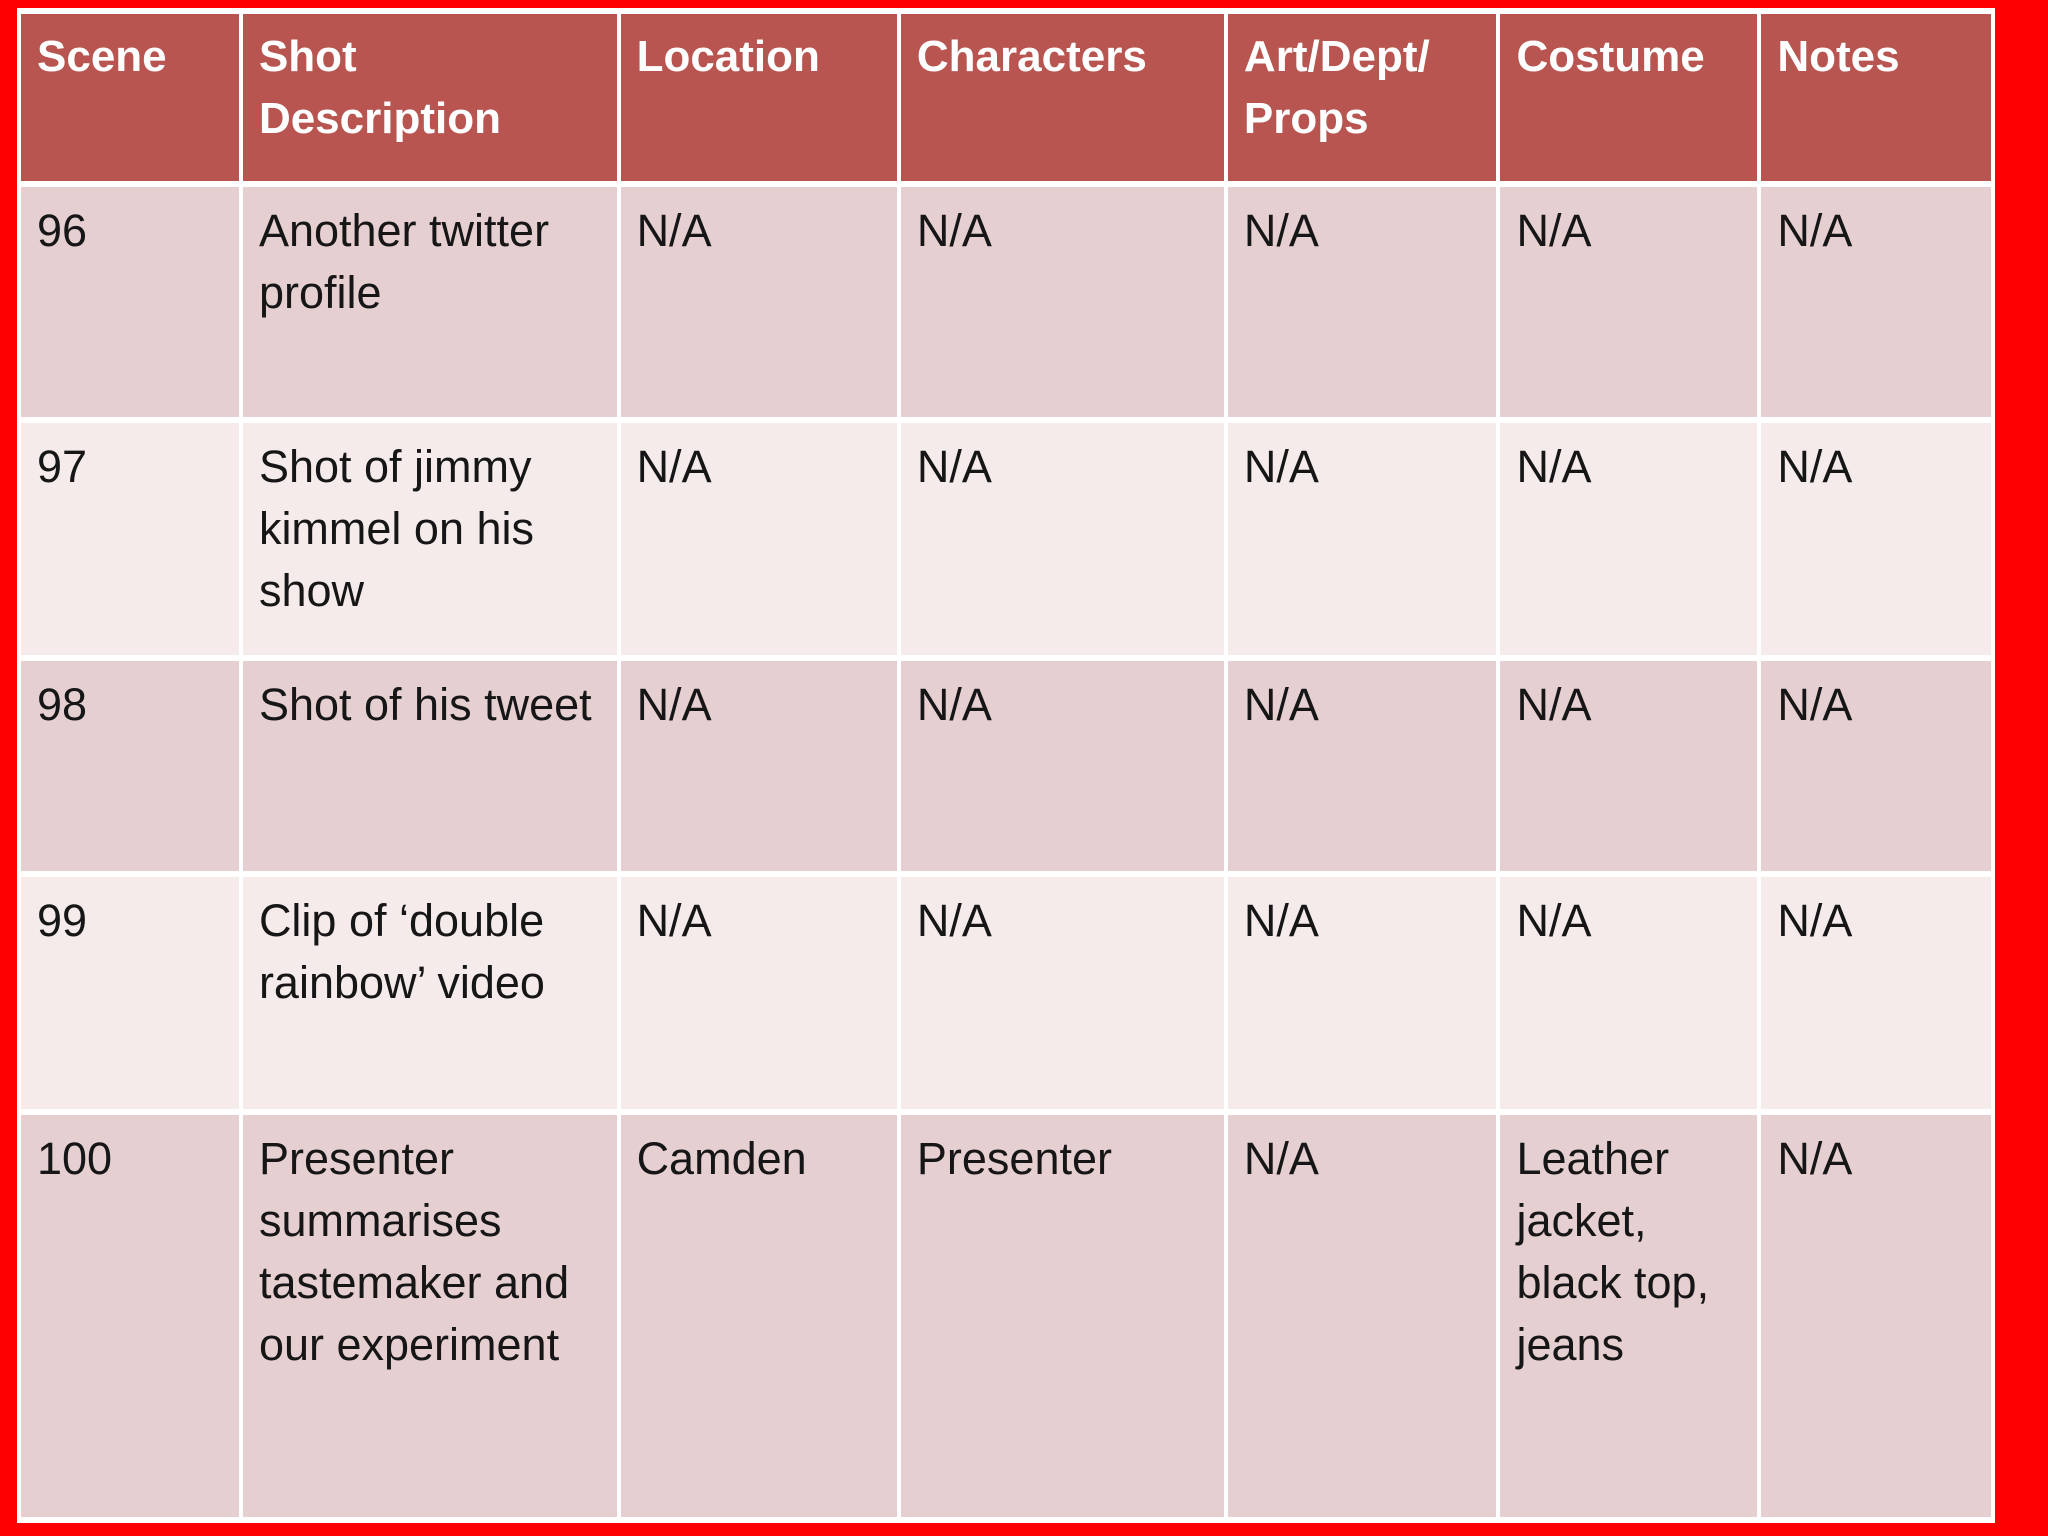  Describe the element at coordinates (1062, 1316) in the screenshot. I see `cell-characters: Presenter` at that location.